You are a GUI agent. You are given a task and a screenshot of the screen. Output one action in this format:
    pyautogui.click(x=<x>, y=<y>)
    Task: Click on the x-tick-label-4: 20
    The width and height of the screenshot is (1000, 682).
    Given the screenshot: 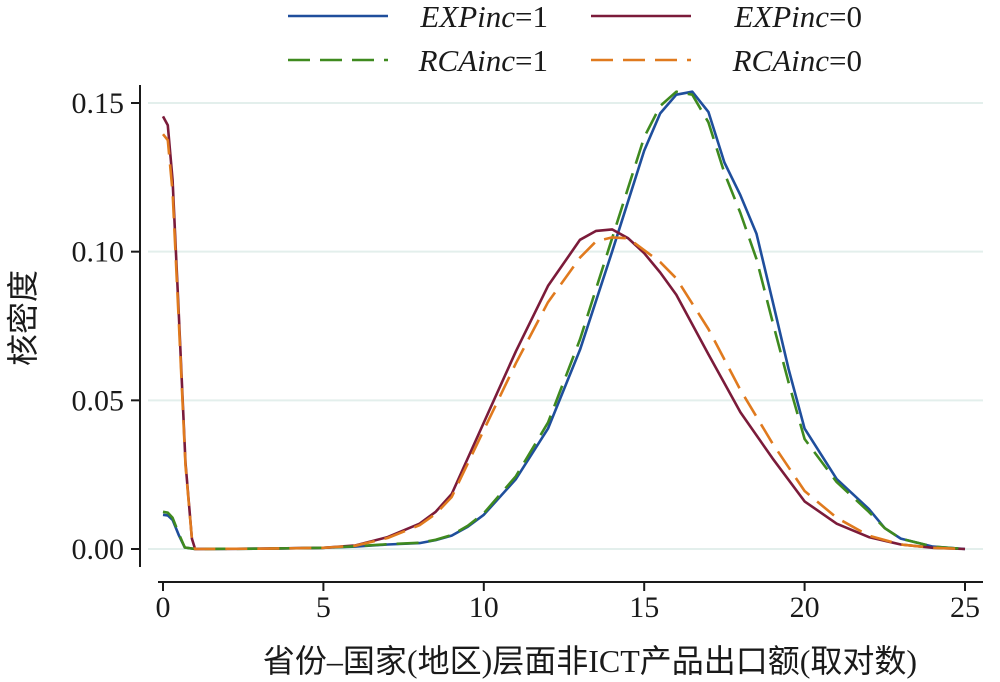 What is the action you would take?
    pyautogui.click(x=805, y=607)
    